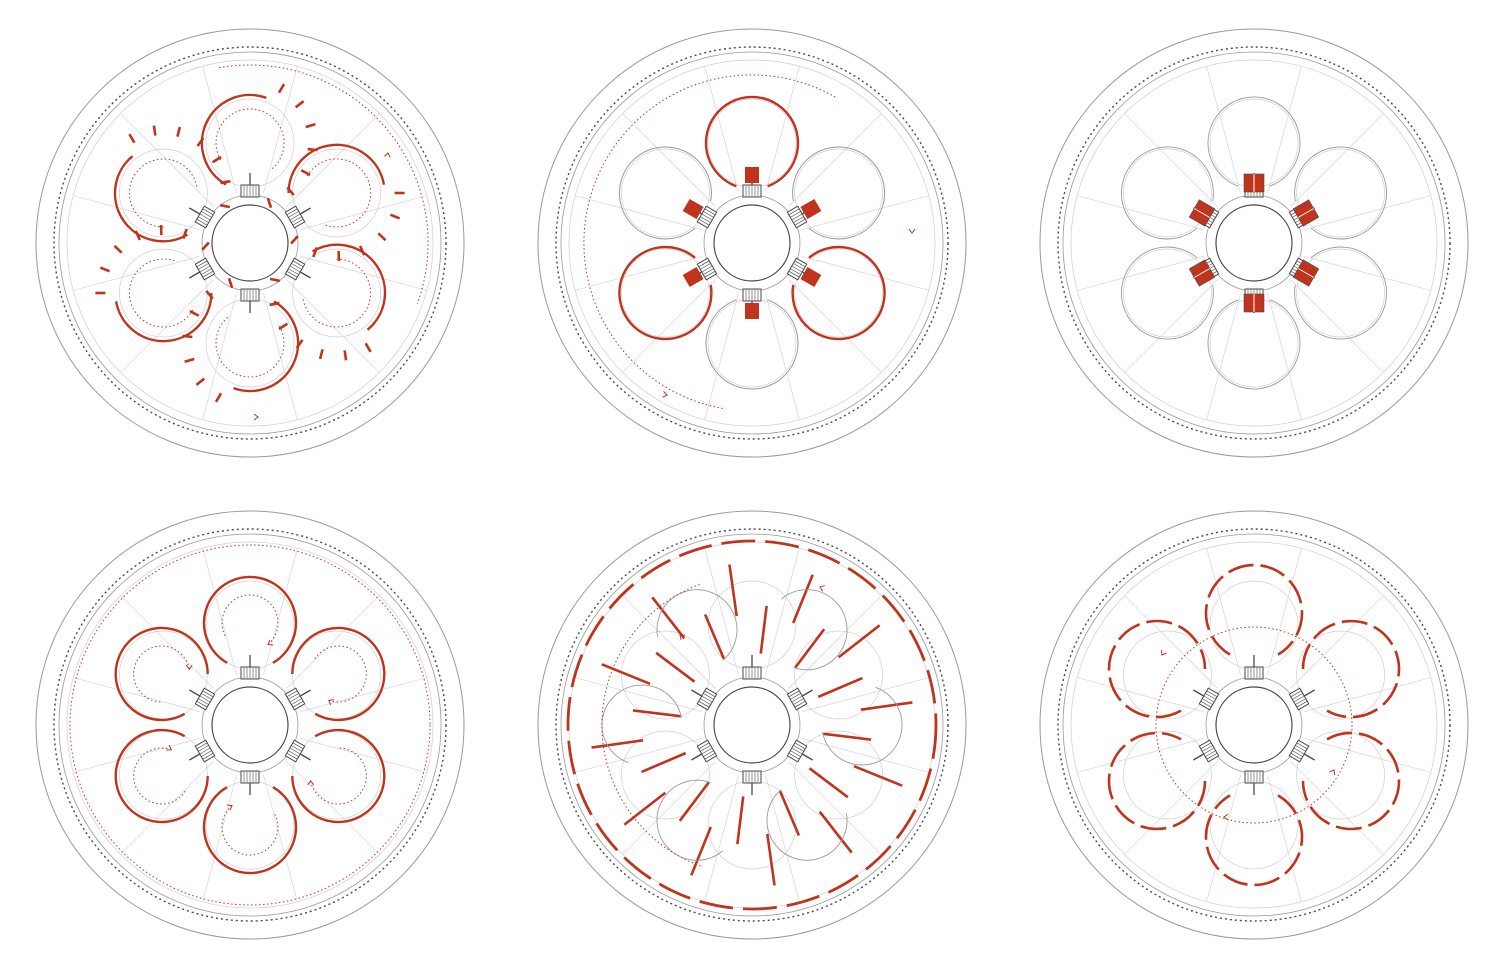 The width and height of the screenshot is (1500, 971). What do you see at coordinates (710, 241) in the screenshot?
I see `outer-dotted-route` at bounding box center [710, 241].